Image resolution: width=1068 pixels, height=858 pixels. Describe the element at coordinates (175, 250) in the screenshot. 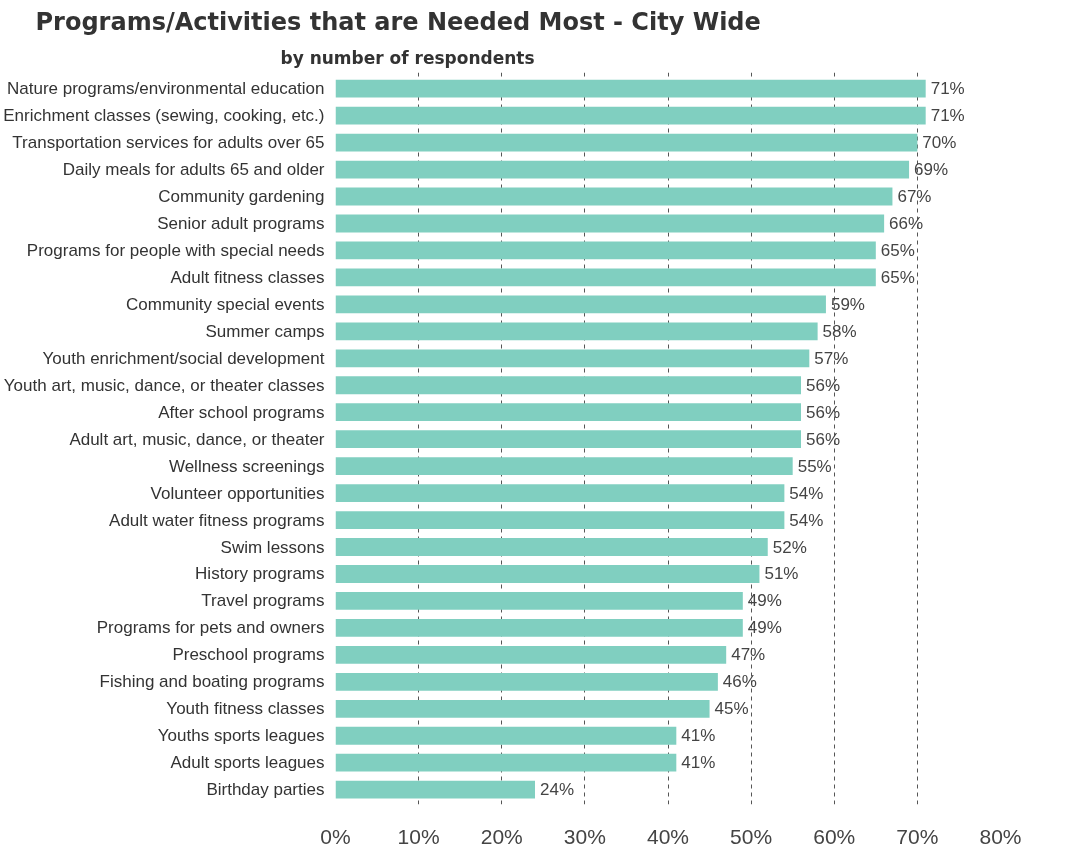

I see `y-tick-label: Programs for people with special needs` at that location.